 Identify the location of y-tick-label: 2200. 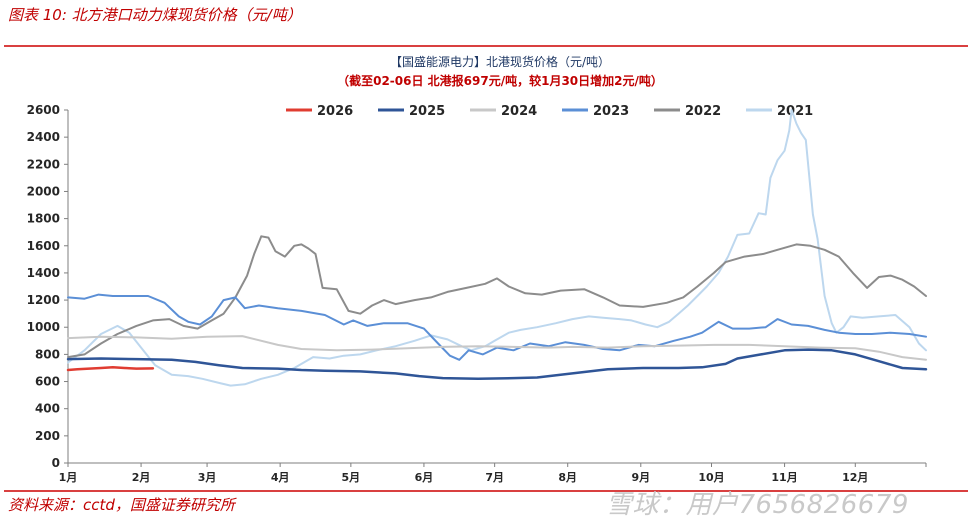
(43, 164).